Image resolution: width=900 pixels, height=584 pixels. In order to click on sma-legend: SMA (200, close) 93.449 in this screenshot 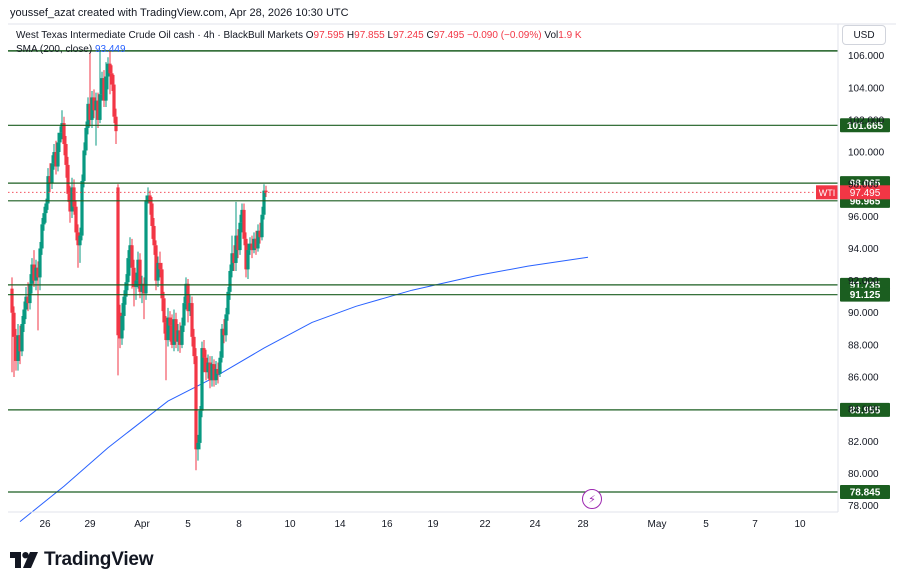, I will do `click(71, 49)`.